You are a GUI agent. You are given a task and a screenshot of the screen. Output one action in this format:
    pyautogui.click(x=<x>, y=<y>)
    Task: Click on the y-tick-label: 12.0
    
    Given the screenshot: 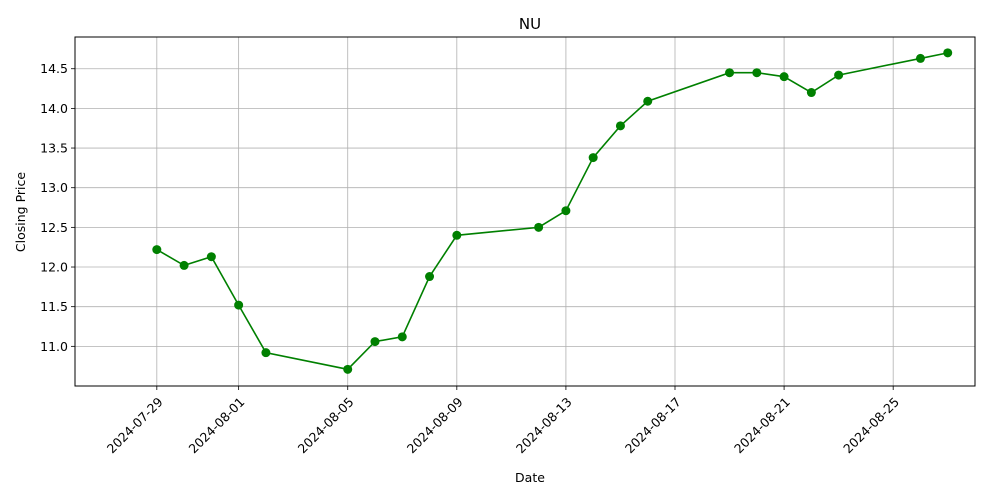 What is the action you would take?
    pyautogui.click(x=54, y=267)
    